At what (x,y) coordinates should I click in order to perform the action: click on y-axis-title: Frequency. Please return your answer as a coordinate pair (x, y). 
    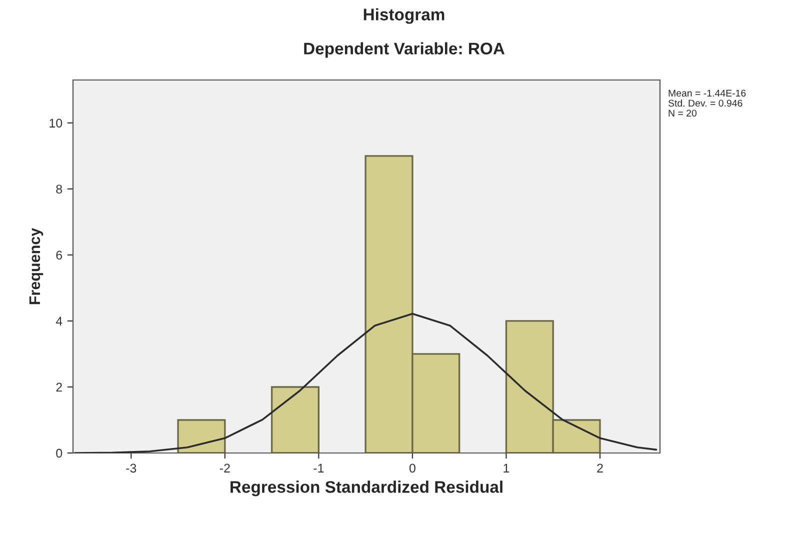
    Looking at the image, I should click on (36, 266).